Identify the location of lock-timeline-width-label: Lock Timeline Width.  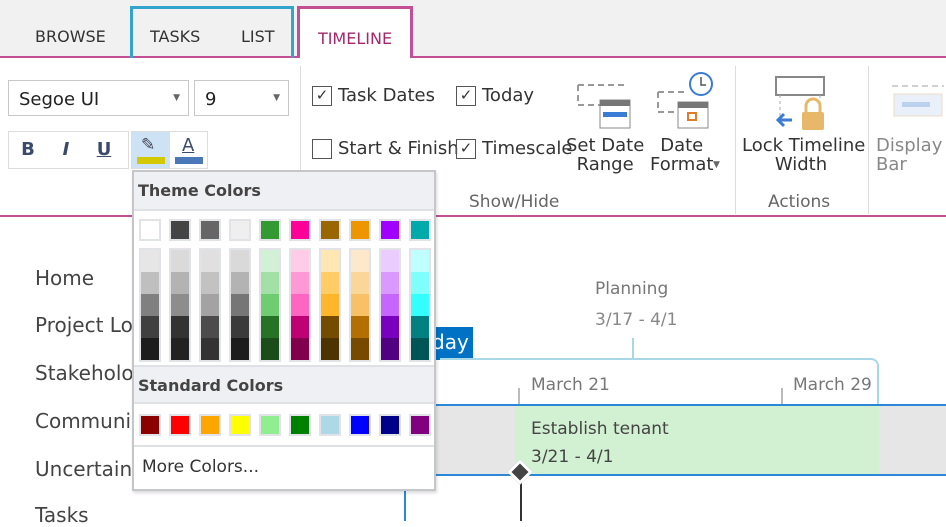
(804, 155).